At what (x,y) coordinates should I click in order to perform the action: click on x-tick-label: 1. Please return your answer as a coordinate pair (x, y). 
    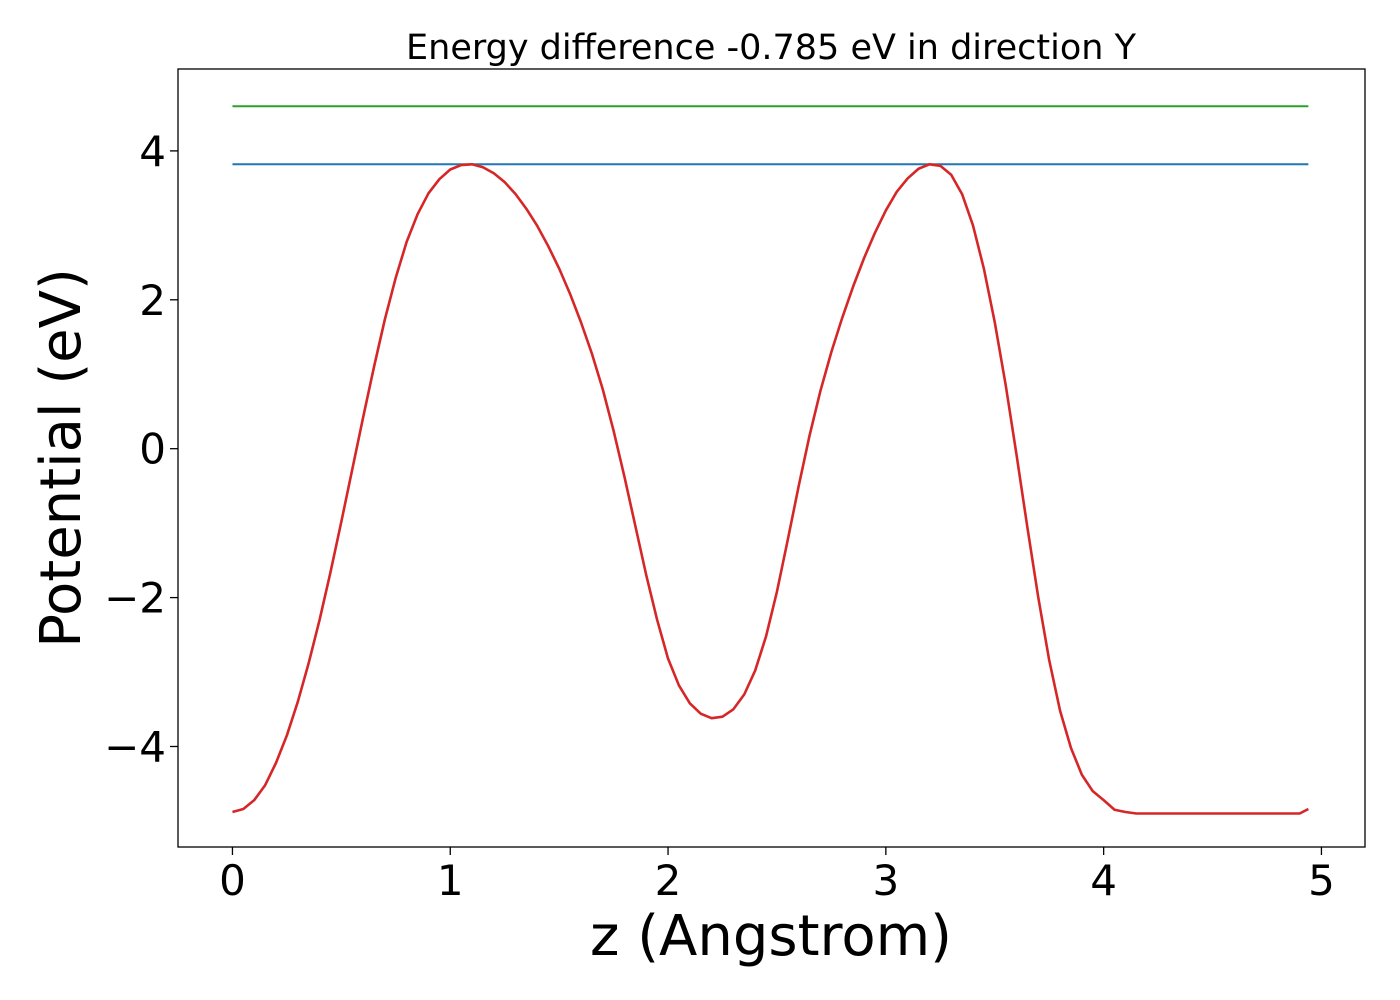
    Looking at the image, I should click on (450, 880).